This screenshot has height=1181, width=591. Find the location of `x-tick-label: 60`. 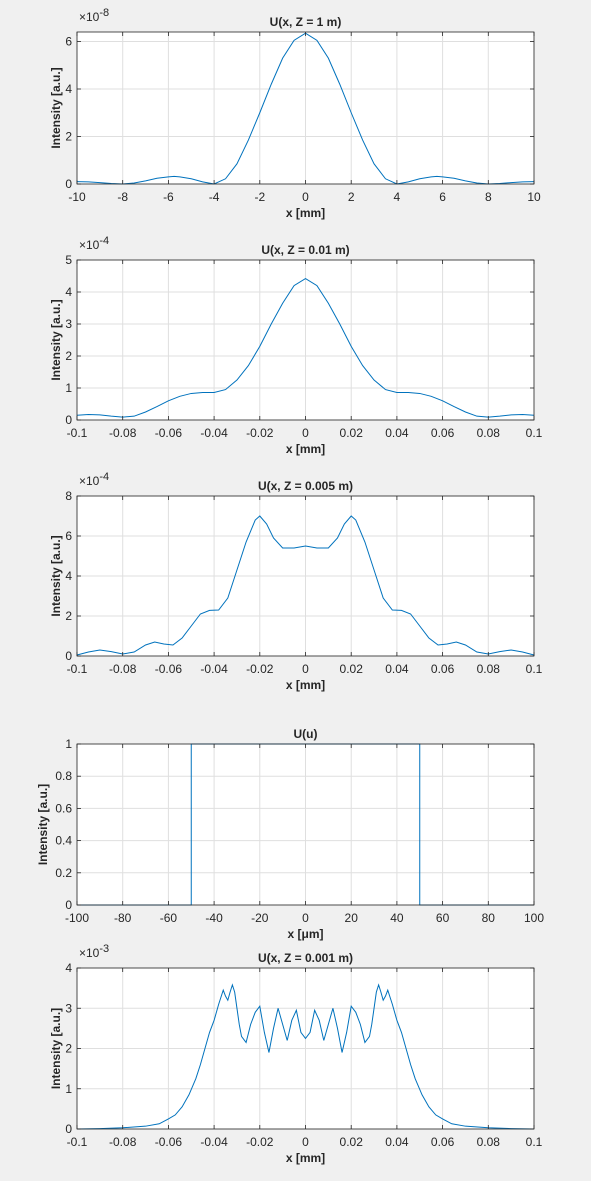

x-tick-label: 60 is located at coordinates (443, 918).